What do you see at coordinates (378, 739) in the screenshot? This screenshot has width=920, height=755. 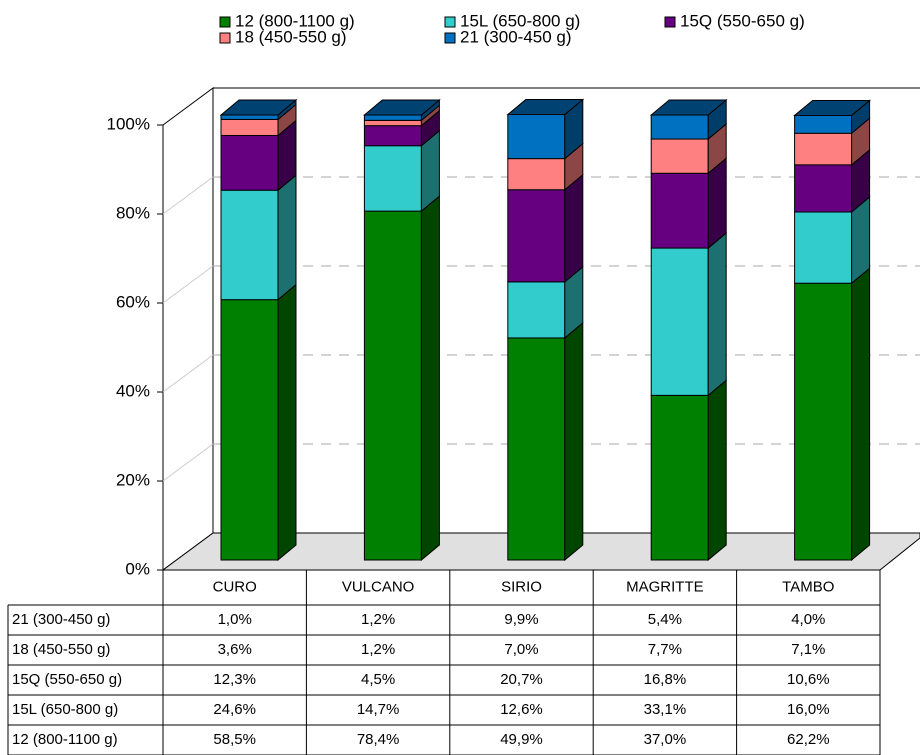 I see `table-cell: 78,4%` at bounding box center [378, 739].